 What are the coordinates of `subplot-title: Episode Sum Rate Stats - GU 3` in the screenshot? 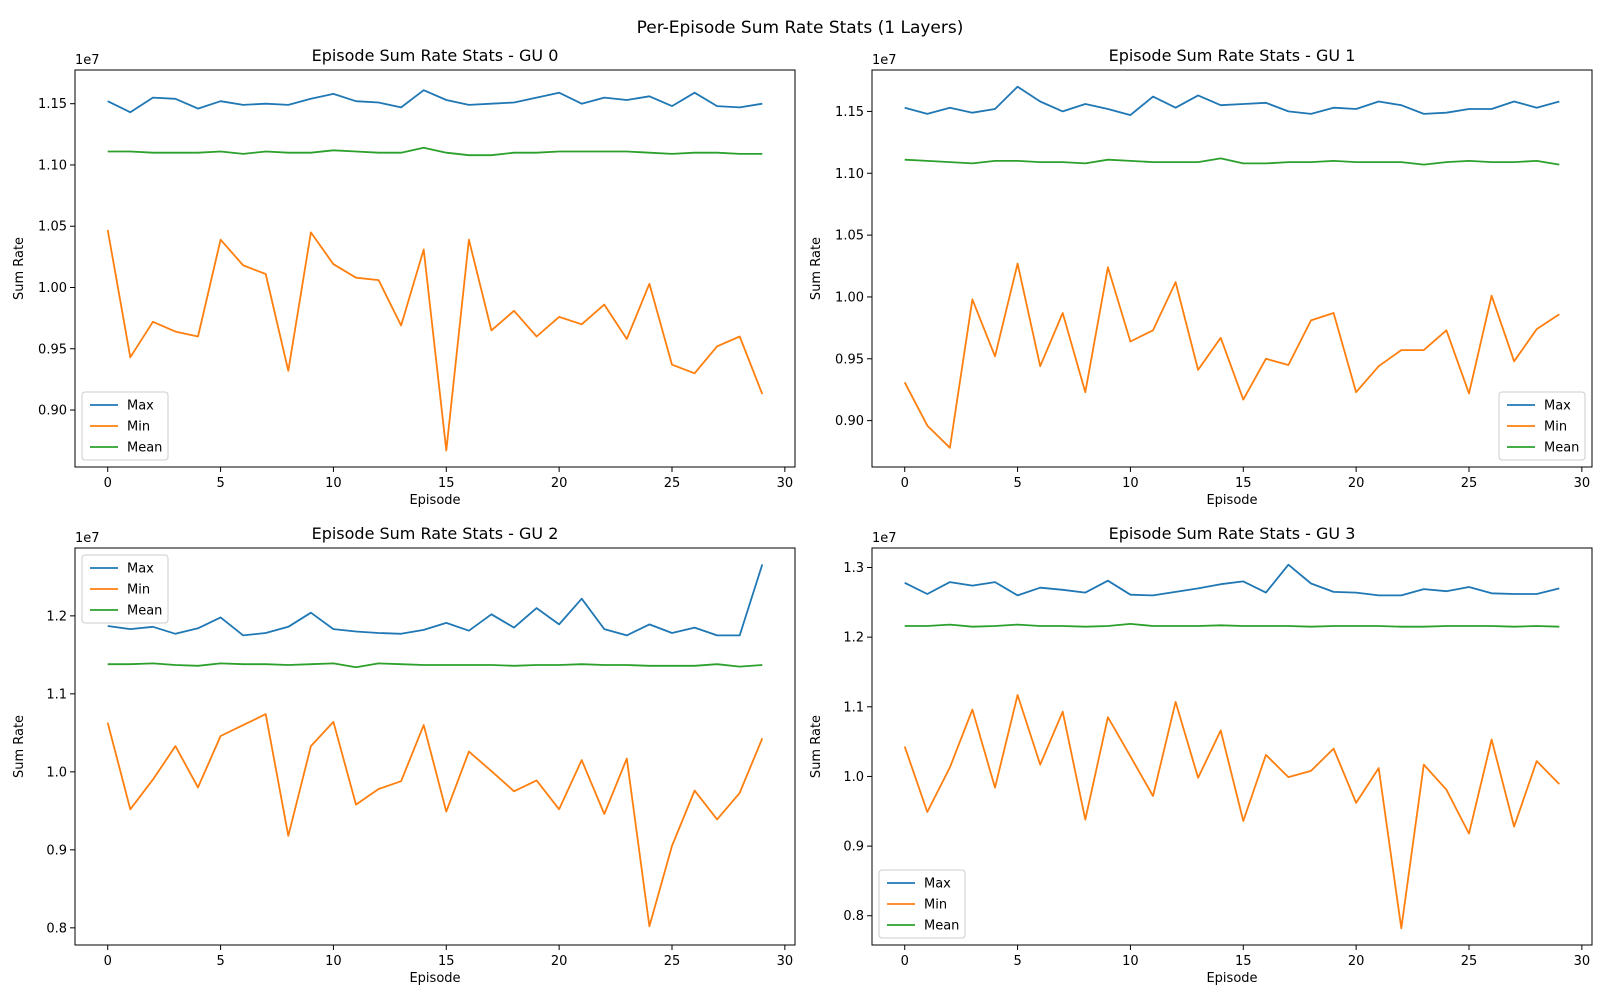 It's located at (1232, 533).